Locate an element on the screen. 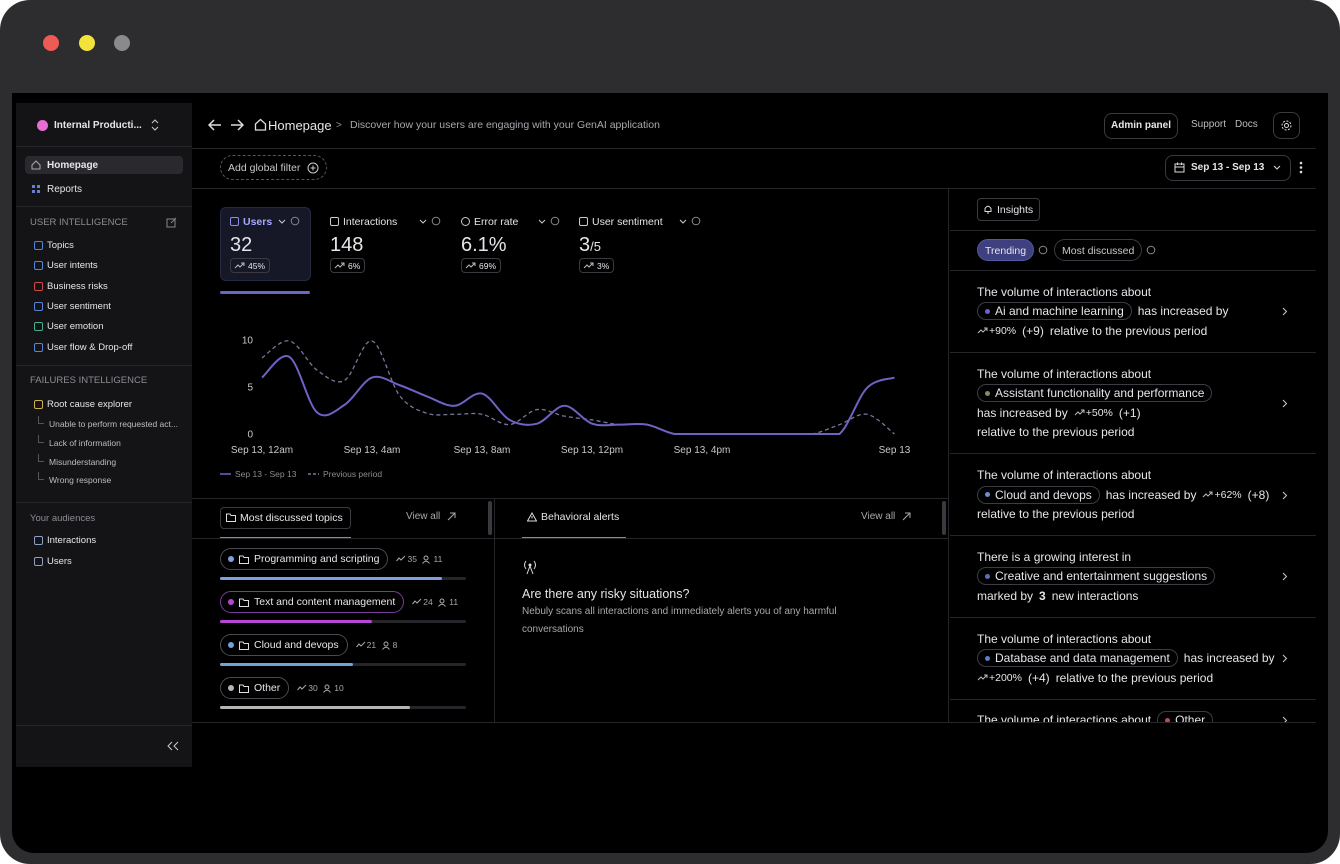  gear-icon is located at coordinates (1286, 125).